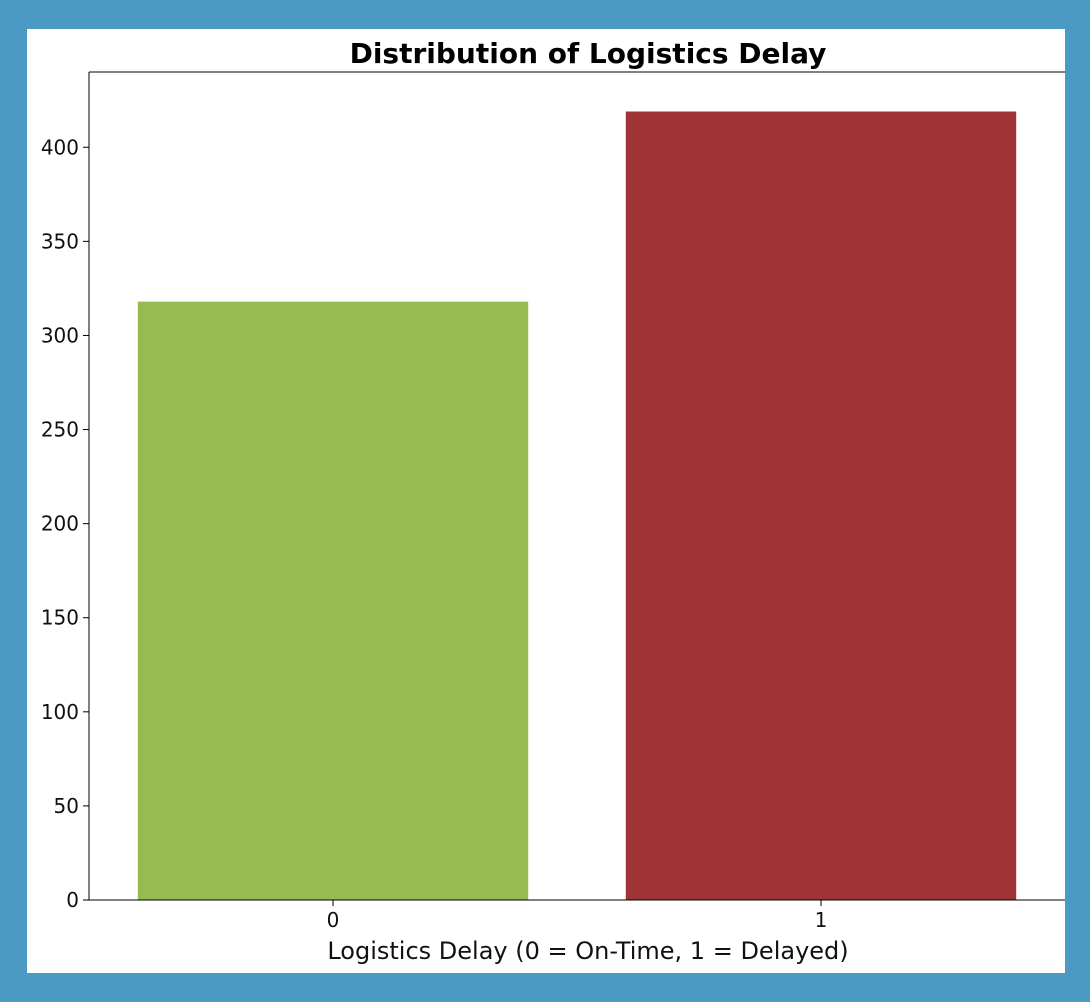  I want to click on x-tick-label: 1, so click(821, 920).